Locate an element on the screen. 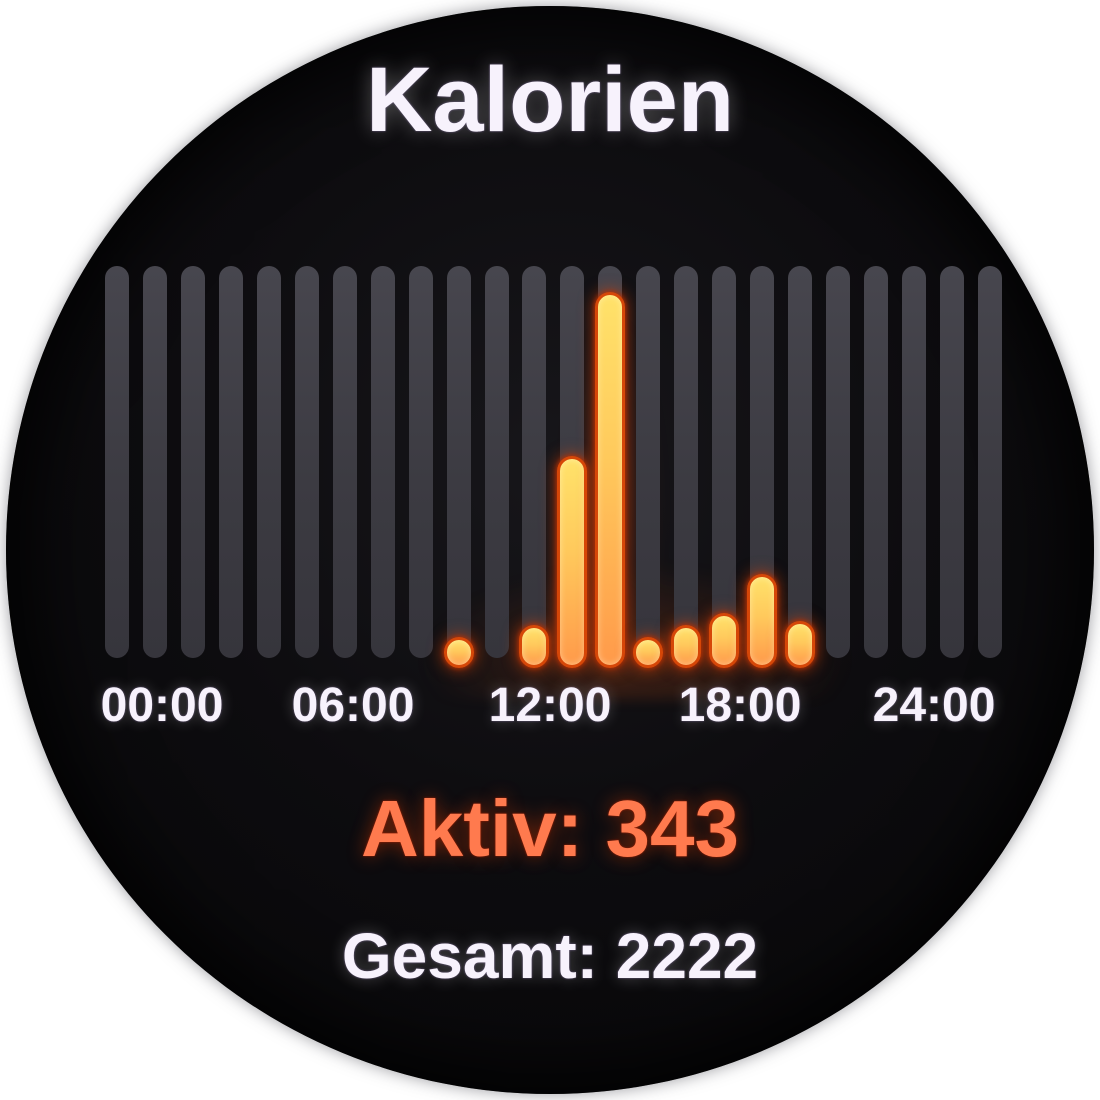 Image resolution: width=1100 pixels, height=1100 pixels. x-axis-tick-label: 12:00 is located at coordinates (550, 705).